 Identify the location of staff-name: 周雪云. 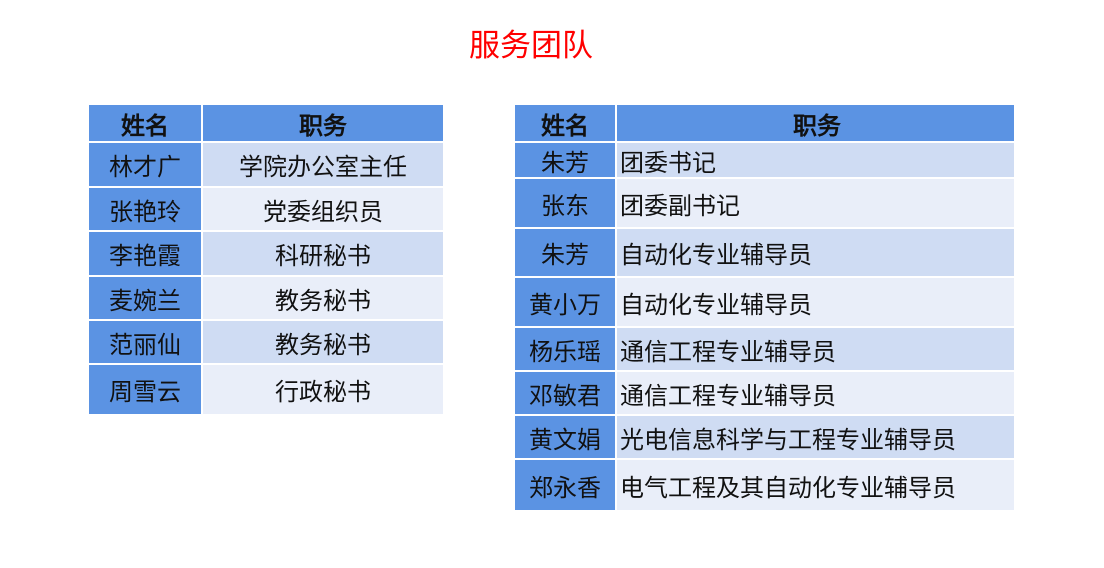
(145, 389).